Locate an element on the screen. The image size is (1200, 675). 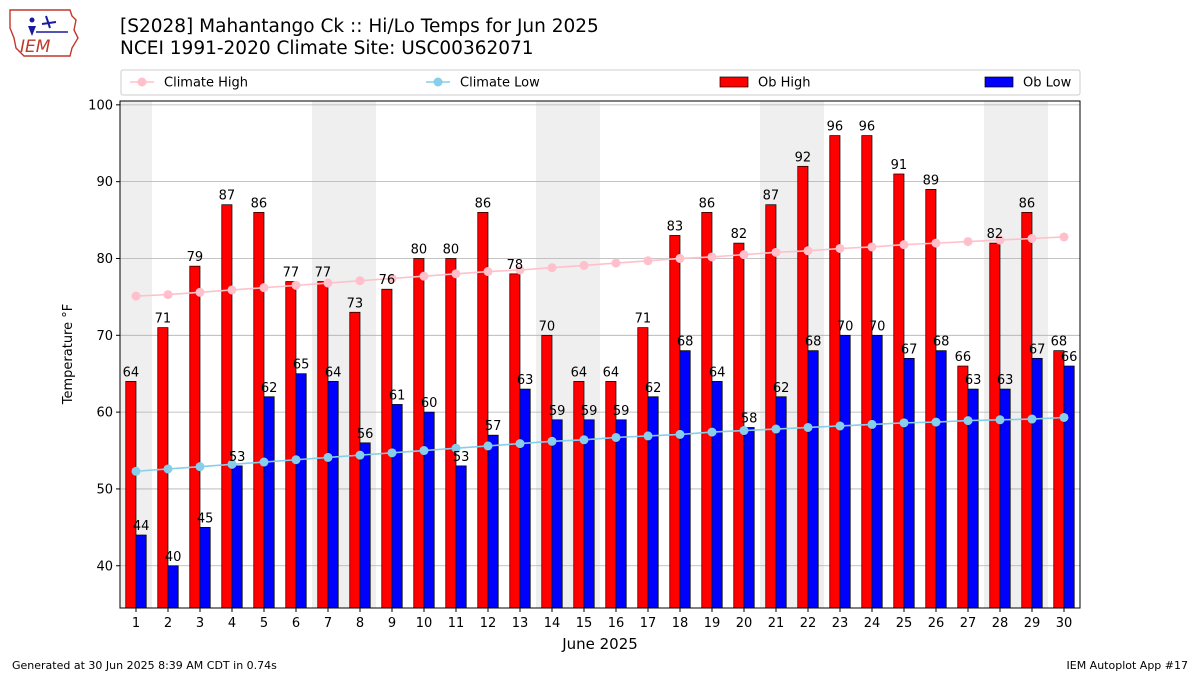
footer-app: IEM Autoplot App #17 is located at coordinates (1127, 665).